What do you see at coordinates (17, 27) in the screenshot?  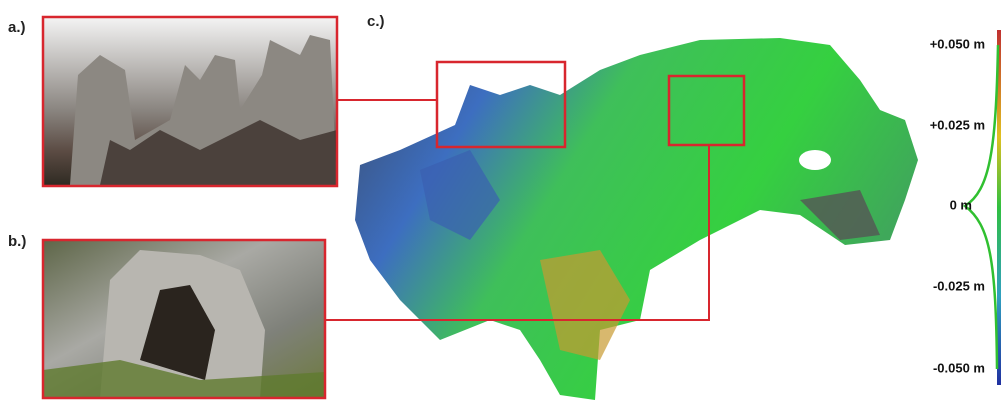 I see `panel-label: a.)` at bounding box center [17, 27].